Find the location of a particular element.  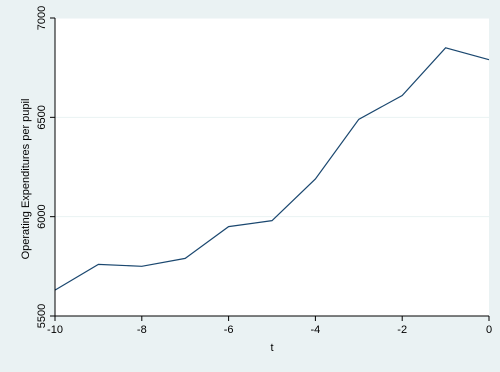

x-tick-label: -4 is located at coordinates (316, 330).